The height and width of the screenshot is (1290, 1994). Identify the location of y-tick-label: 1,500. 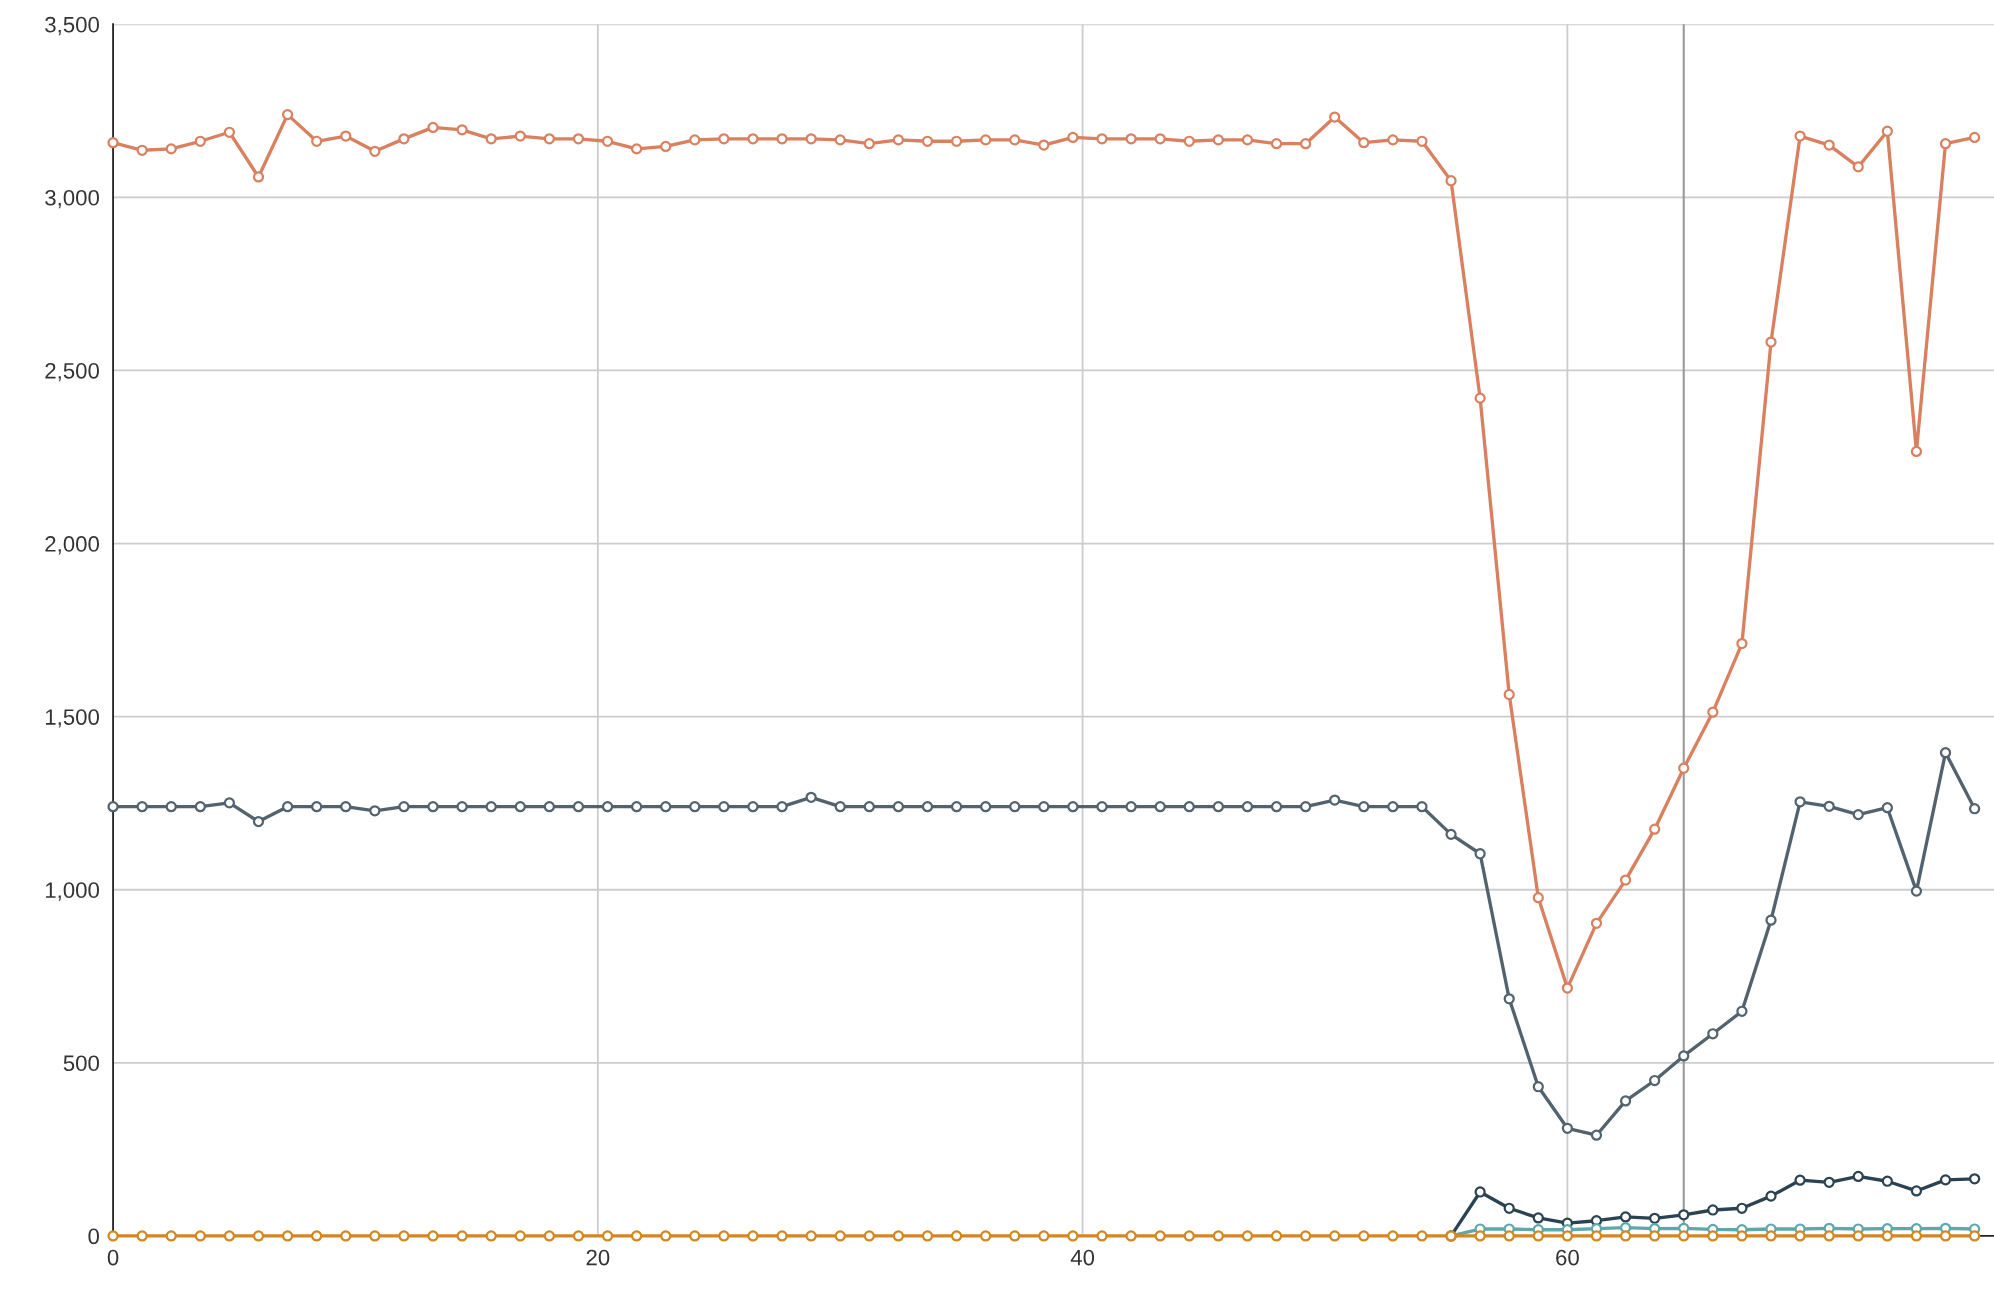
(72, 718).